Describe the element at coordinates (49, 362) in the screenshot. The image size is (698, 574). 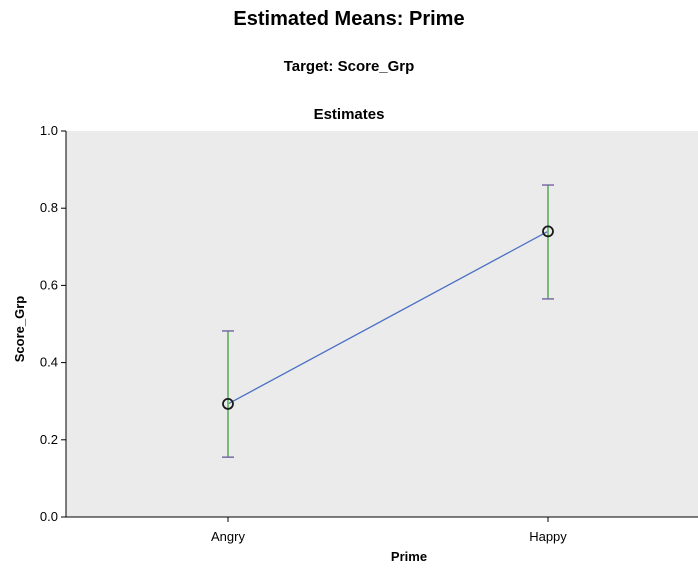
I see `y-tick-label: 0.4` at that location.